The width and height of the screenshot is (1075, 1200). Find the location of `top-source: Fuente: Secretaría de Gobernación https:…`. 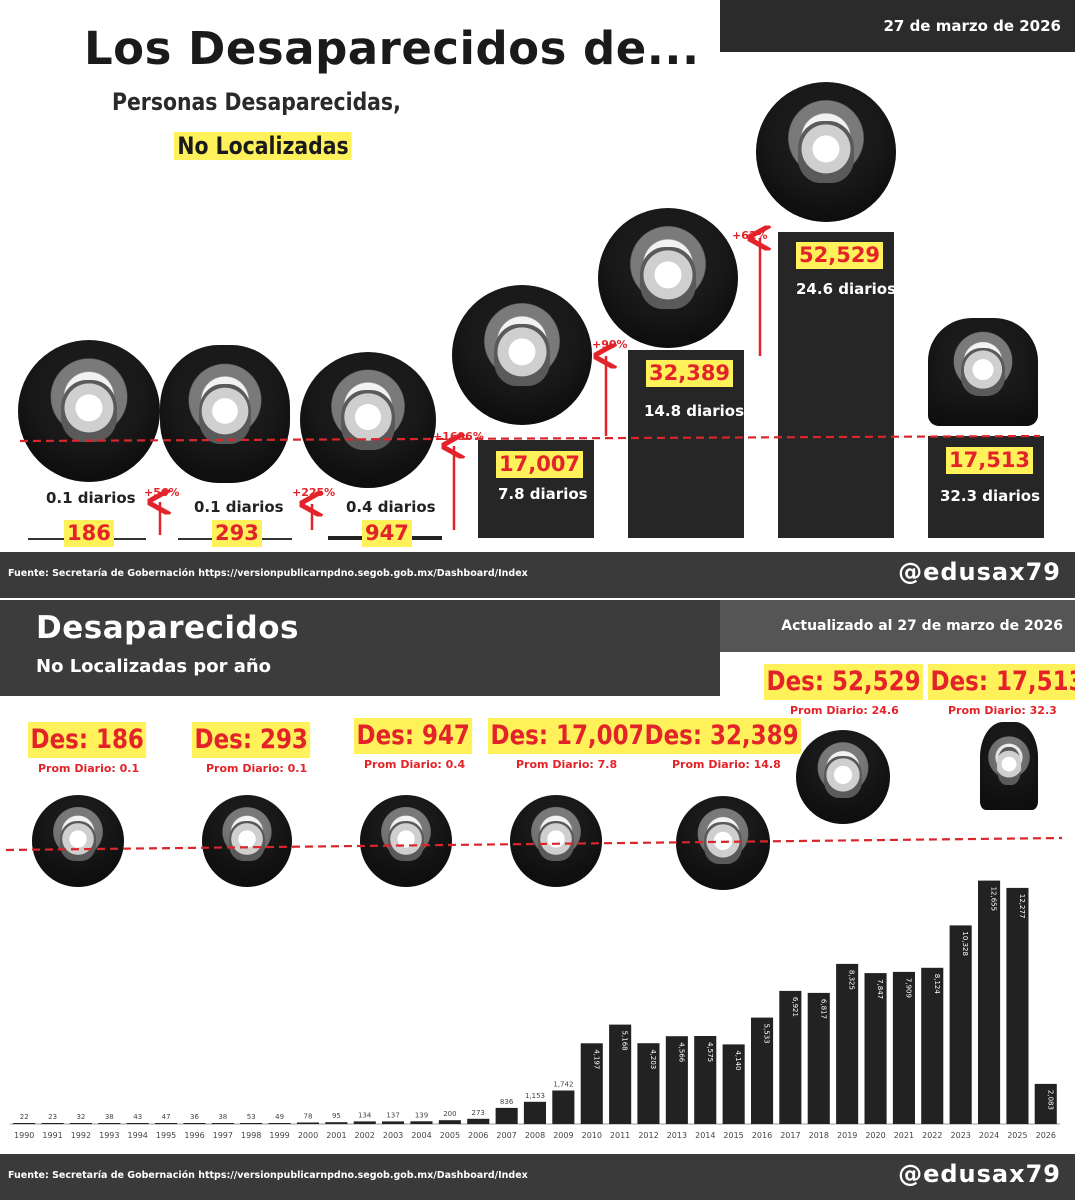

top-source: Fuente: Secretaría de Gobernación https:… is located at coordinates (268, 573).